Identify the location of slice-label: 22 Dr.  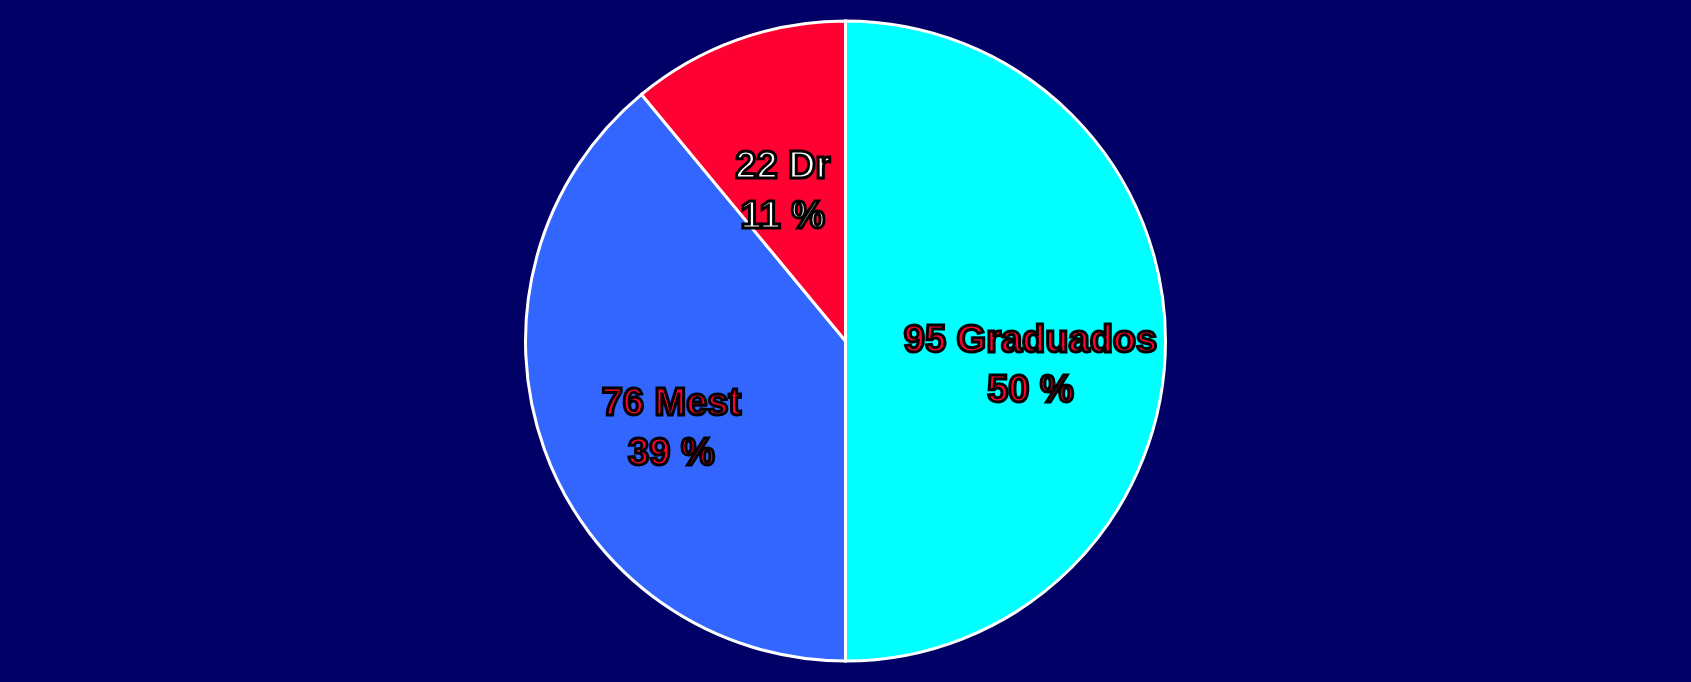
(783, 164).